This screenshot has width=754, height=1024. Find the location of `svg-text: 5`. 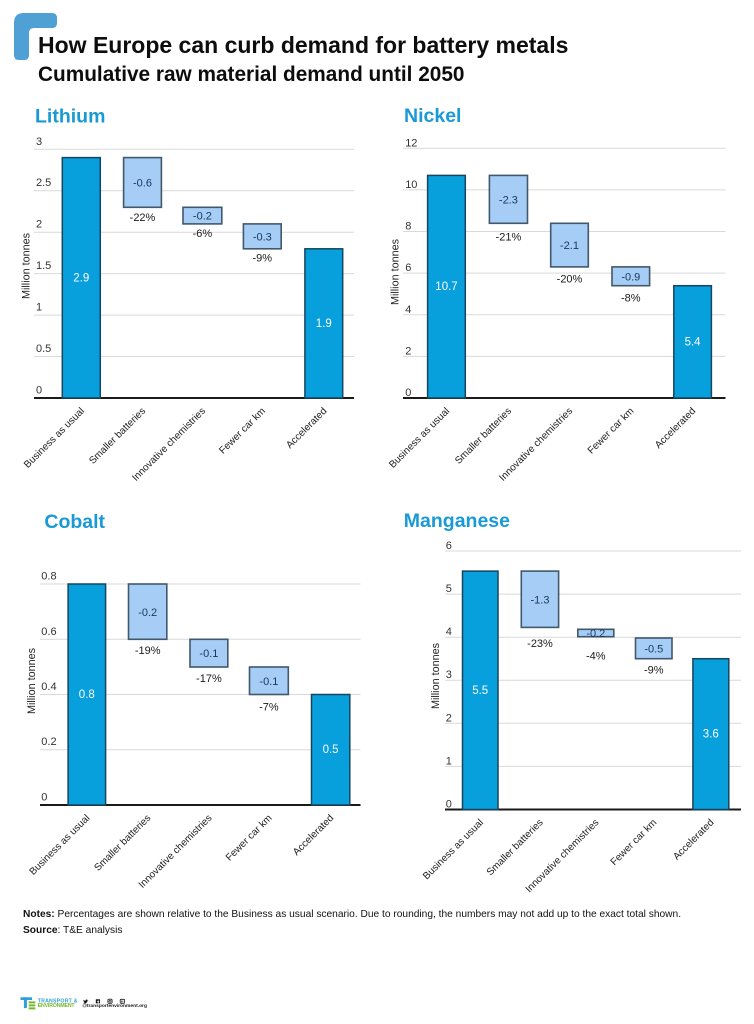

svg-text: 5 is located at coordinates (449, 589).